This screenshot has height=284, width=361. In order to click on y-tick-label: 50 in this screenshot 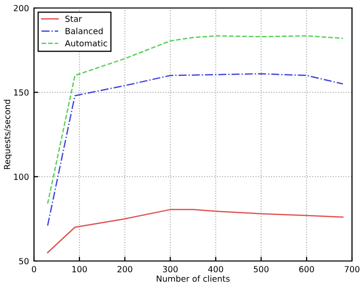, I will do `click(24, 261)`.